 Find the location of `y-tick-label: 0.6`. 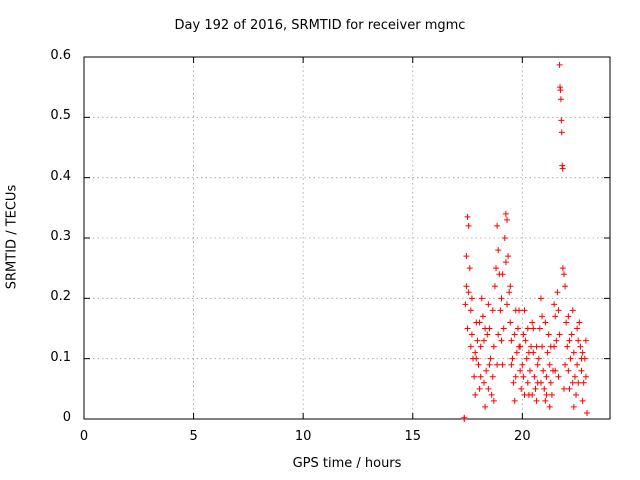

y-tick-label: 0.6 is located at coordinates (60, 55).